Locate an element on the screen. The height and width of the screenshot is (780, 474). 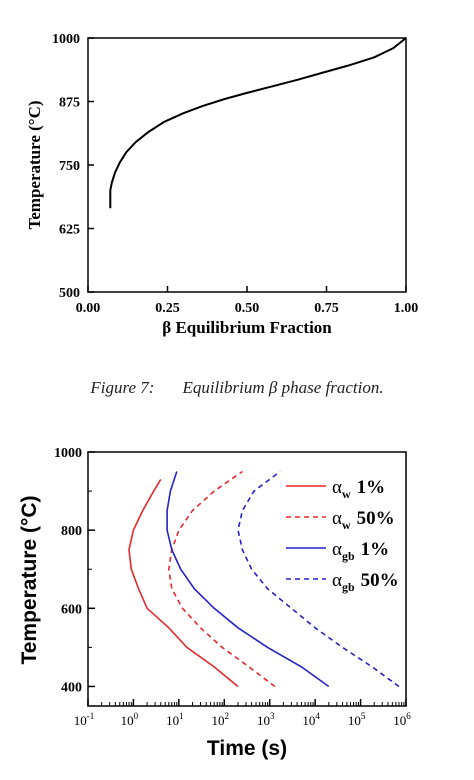
chart2-x-tick-exponent: 3 is located at coordinates (272, 716).